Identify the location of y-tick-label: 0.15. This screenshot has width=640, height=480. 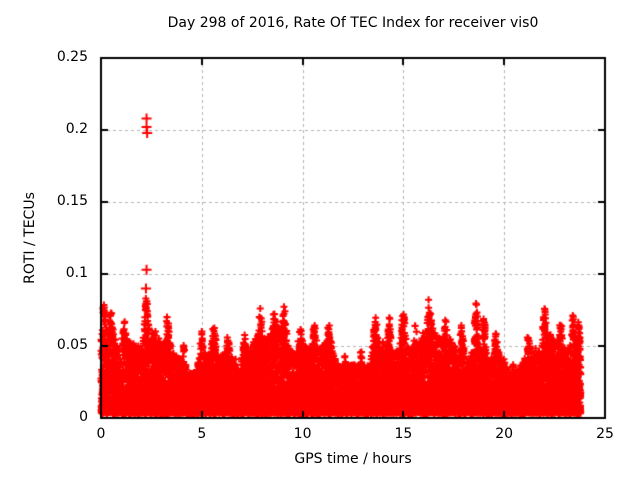
(72, 201).